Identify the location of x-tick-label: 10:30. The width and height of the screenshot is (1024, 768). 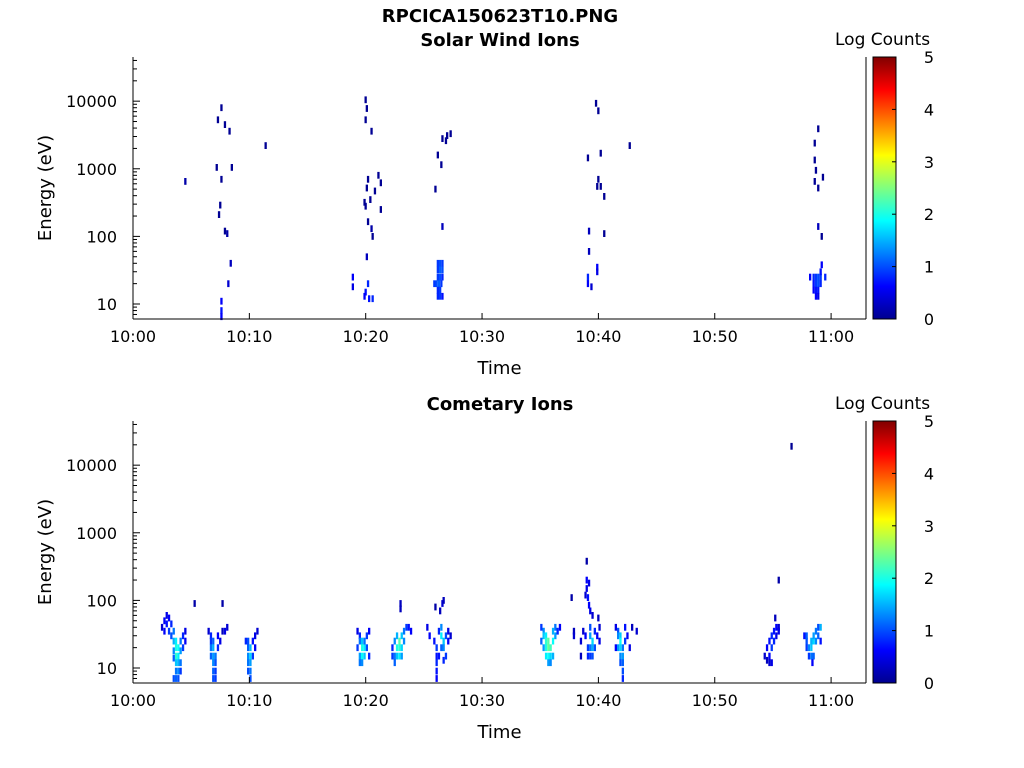
(482, 336).